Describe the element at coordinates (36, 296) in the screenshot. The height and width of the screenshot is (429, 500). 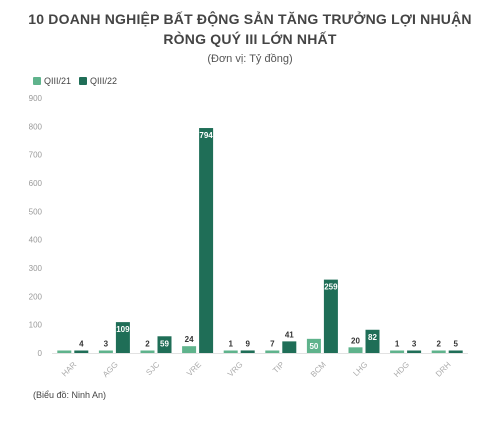
I see `y-tick-label: 200` at that location.